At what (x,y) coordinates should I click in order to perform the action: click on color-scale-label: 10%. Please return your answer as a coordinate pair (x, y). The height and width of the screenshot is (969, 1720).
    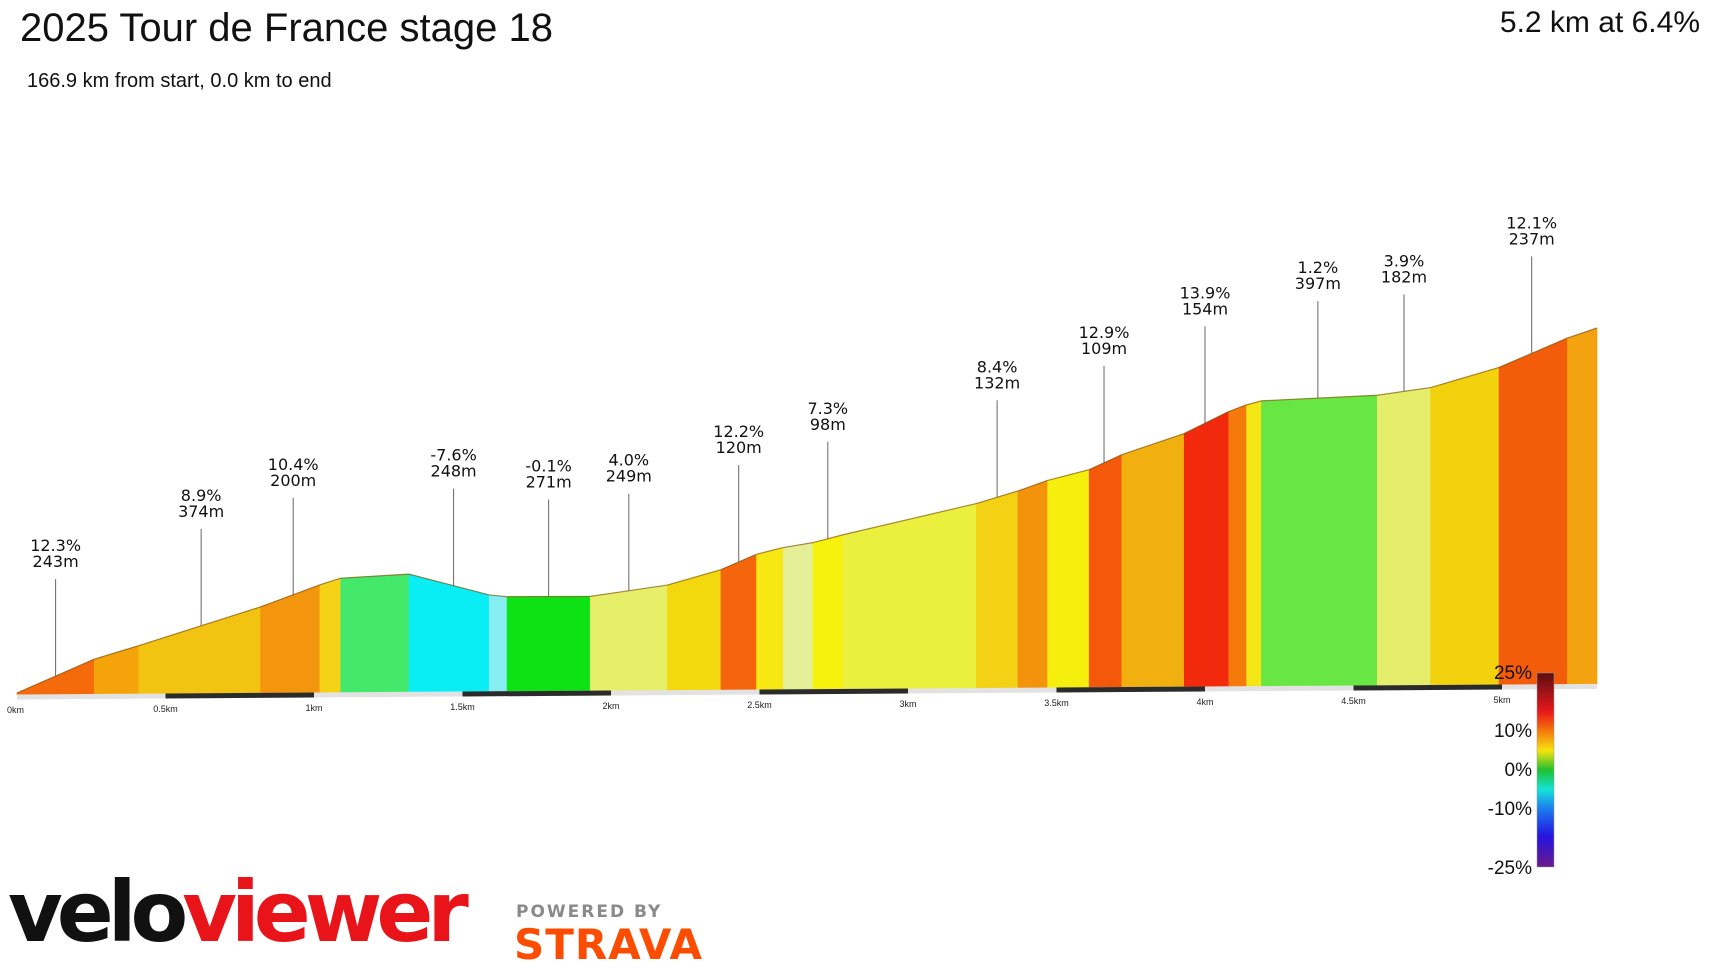
    Looking at the image, I should click on (1513, 731).